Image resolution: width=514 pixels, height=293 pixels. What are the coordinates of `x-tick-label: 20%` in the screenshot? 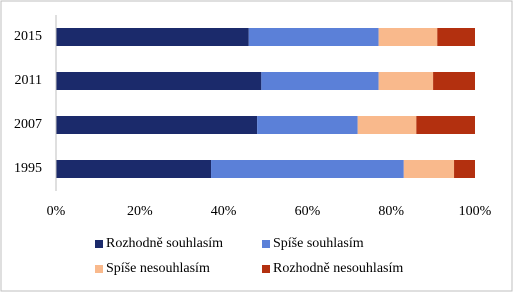 It's located at (140, 211).